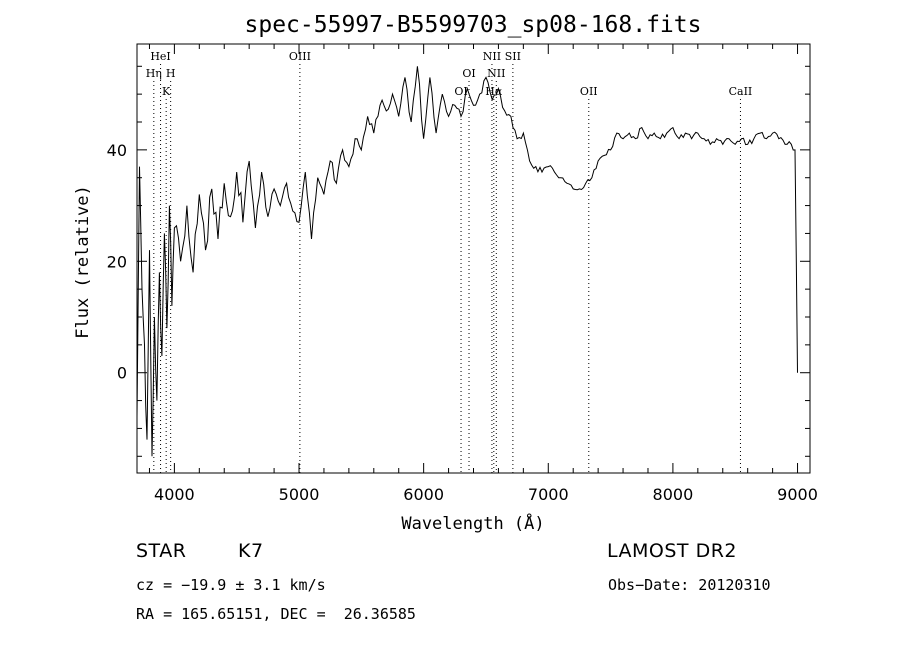 The image size is (900, 650). Describe the element at coordinates (117, 150) in the screenshot. I see `y-tick-label-2: 40` at that location.